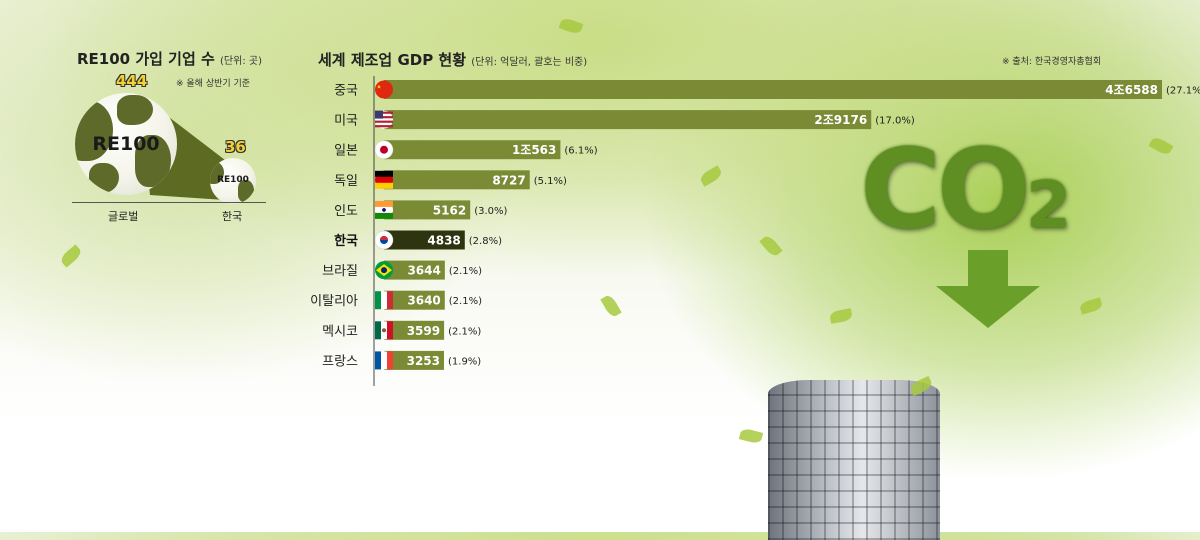 This screenshot has width=1200, height=540. Describe the element at coordinates (464, 361) in the screenshot. I see `share-label: (1.9%)` at that location.